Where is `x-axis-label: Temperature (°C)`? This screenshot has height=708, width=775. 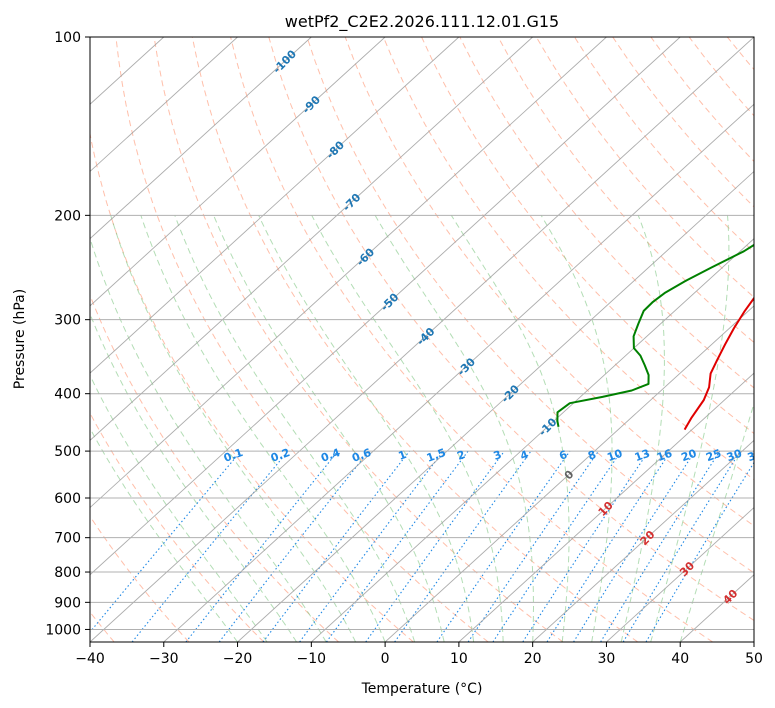
x-axis-label: Temperature (°C) is located at coordinates (422, 689).